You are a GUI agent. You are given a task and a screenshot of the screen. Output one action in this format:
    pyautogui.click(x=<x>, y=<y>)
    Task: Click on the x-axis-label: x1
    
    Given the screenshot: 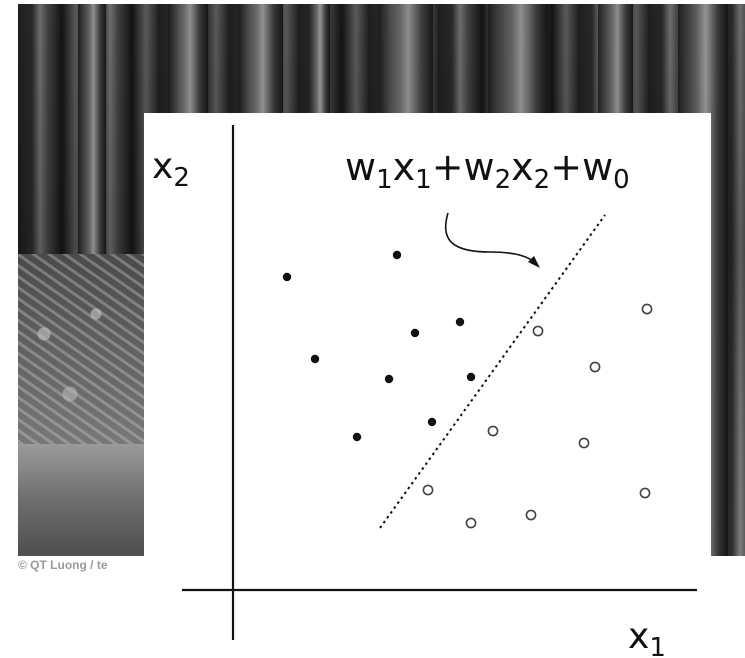 What is the action you would take?
    pyautogui.click(x=647, y=637)
    